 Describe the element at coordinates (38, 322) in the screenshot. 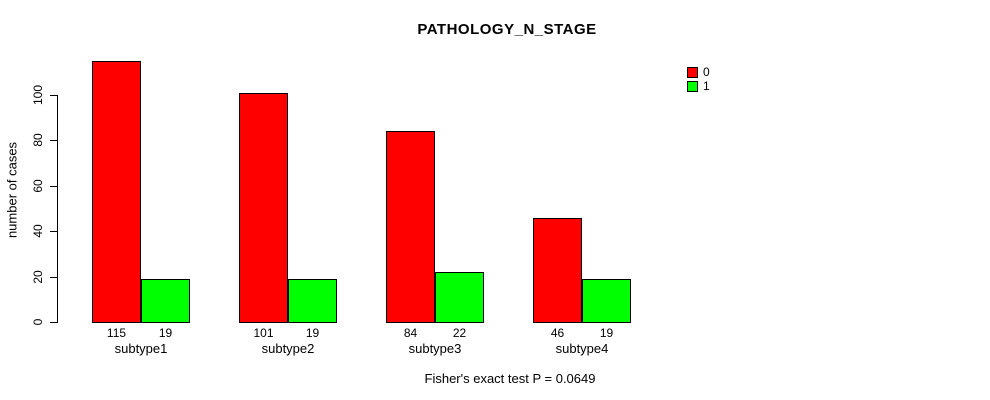

I see `y-axis-tick-label: 0` at that location.